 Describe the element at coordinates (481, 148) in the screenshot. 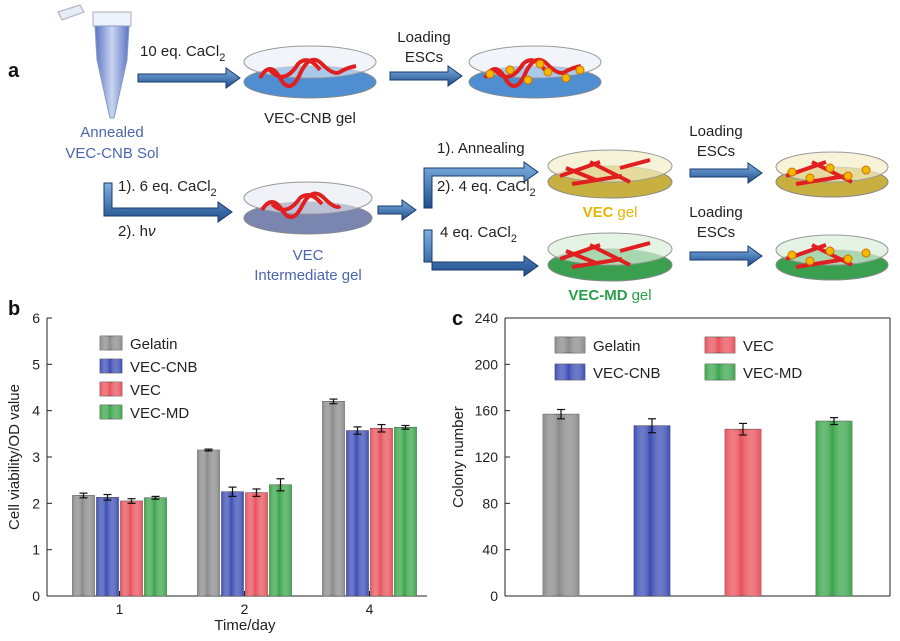

I see `step-label: 1). Annealing` at that location.